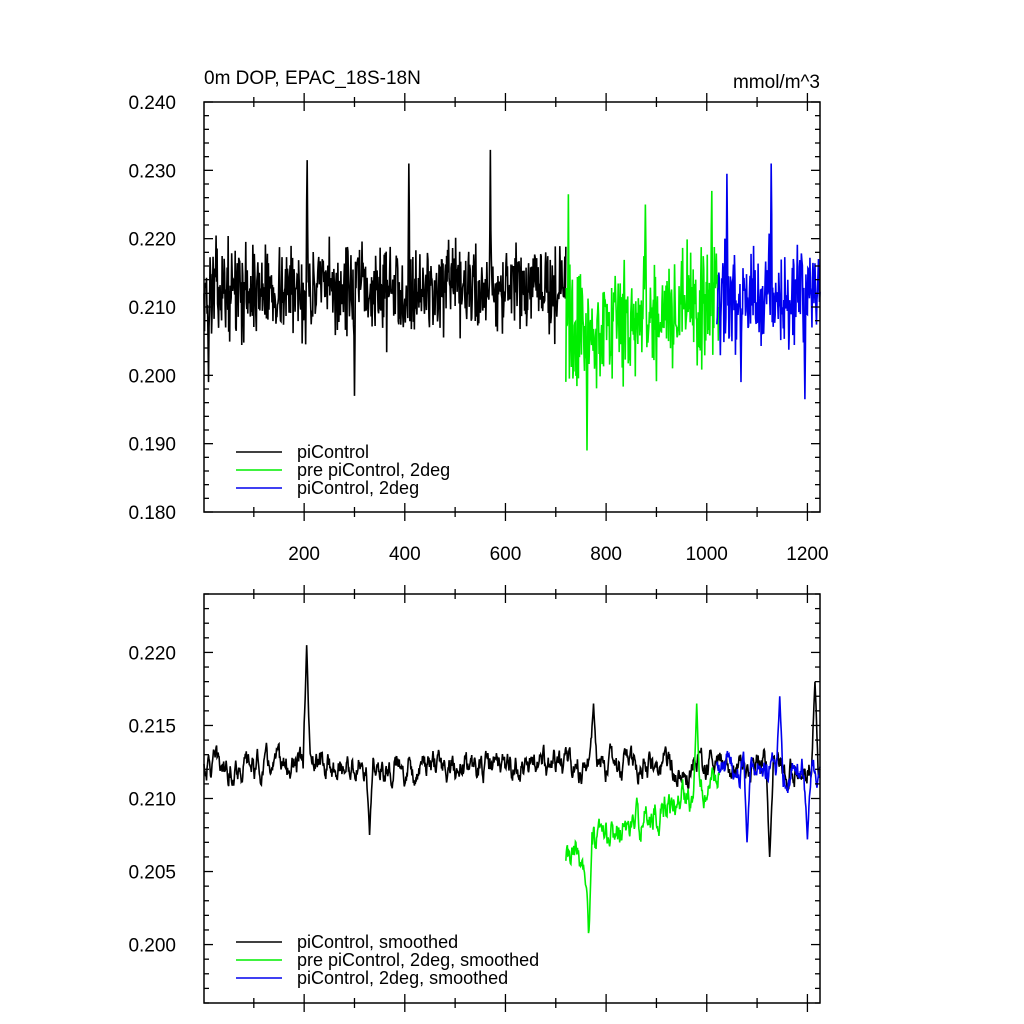 The height and width of the screenshot is (1024, 1024). Describe the element at coordinates (377, 942) in the screenshot. I see `legend-label: piControl, smoothed` at that location.